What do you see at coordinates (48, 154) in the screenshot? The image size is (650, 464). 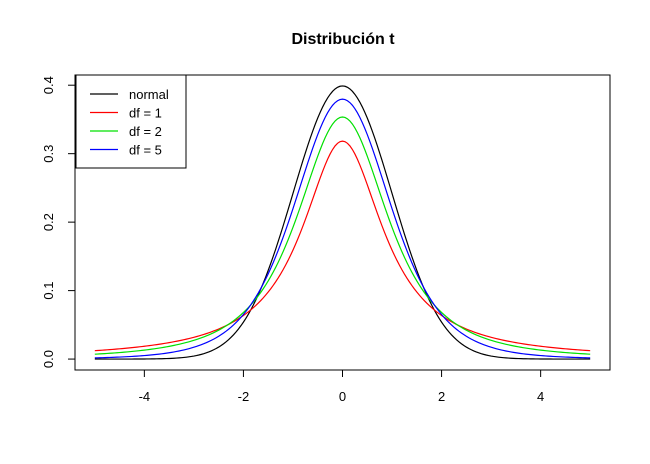 I see `y-tick-label: 0.3` at bounding box center [48, 154].